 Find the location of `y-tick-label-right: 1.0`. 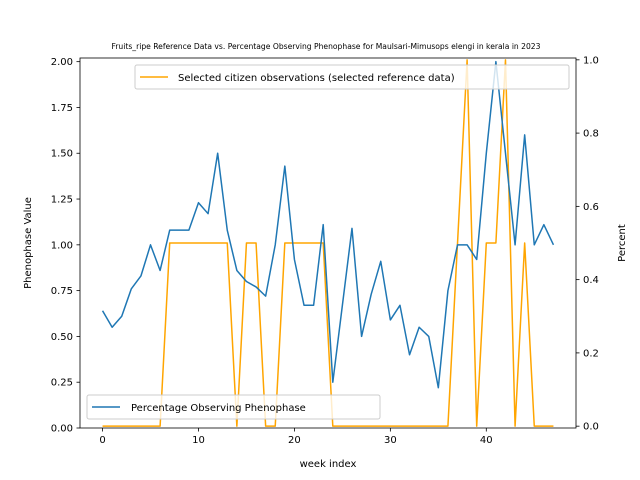

y-tick-label-right: 1.0 is located at coordinates (591, 60).